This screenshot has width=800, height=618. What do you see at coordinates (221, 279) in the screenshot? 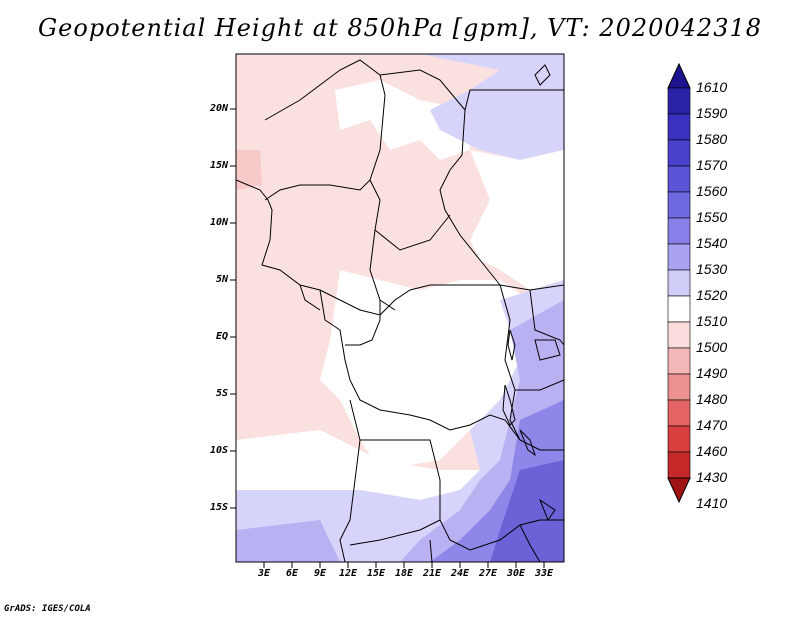
I see `lat-label: 5N` at bounding box center [221, 279].